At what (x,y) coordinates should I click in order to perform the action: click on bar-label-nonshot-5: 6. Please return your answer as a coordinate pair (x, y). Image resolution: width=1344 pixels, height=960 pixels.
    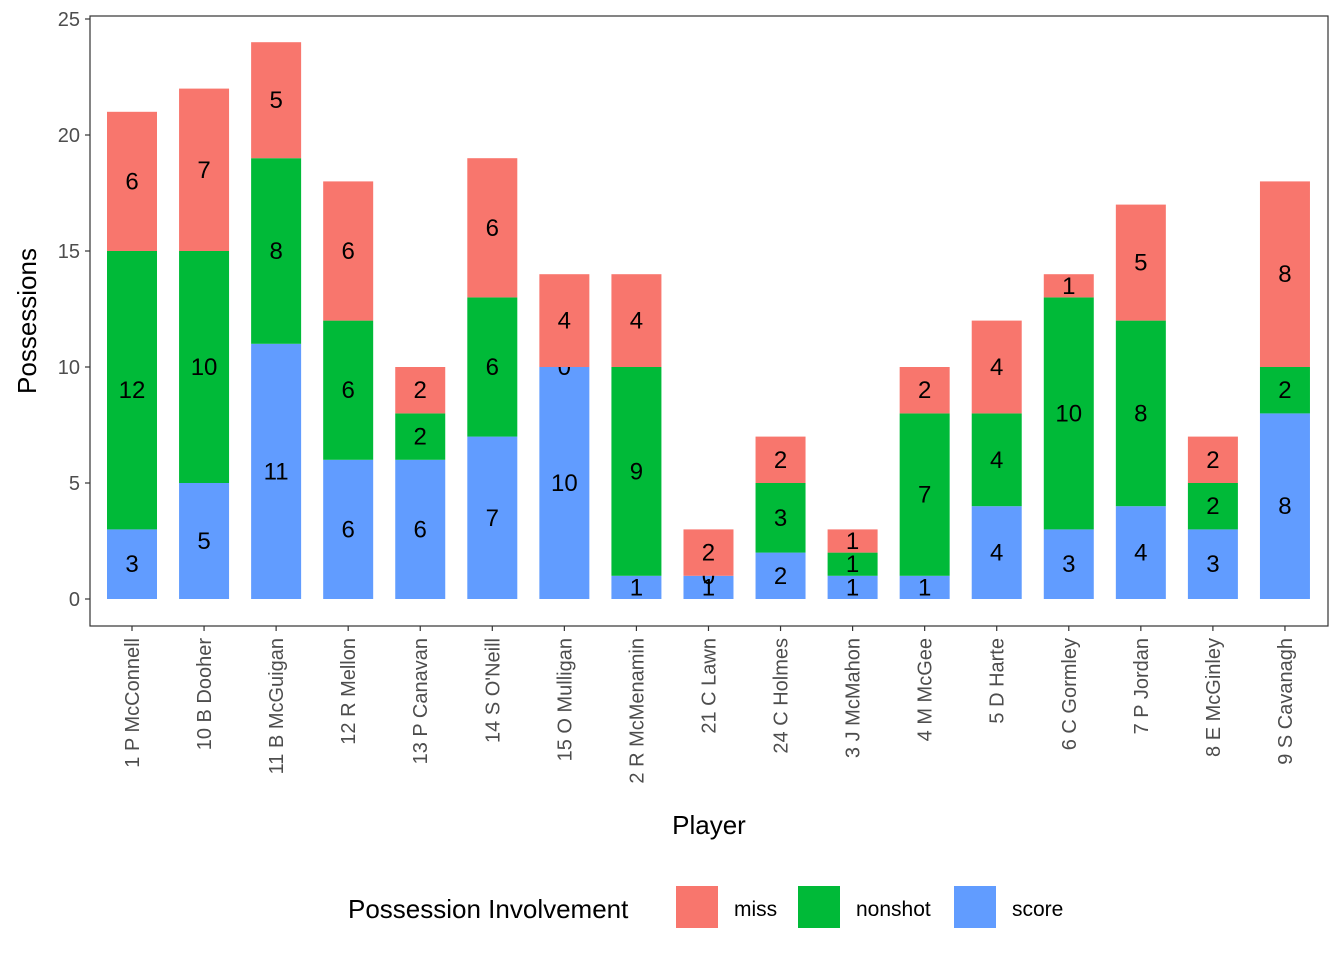
    Looking at the image, I should click on (492, 367).